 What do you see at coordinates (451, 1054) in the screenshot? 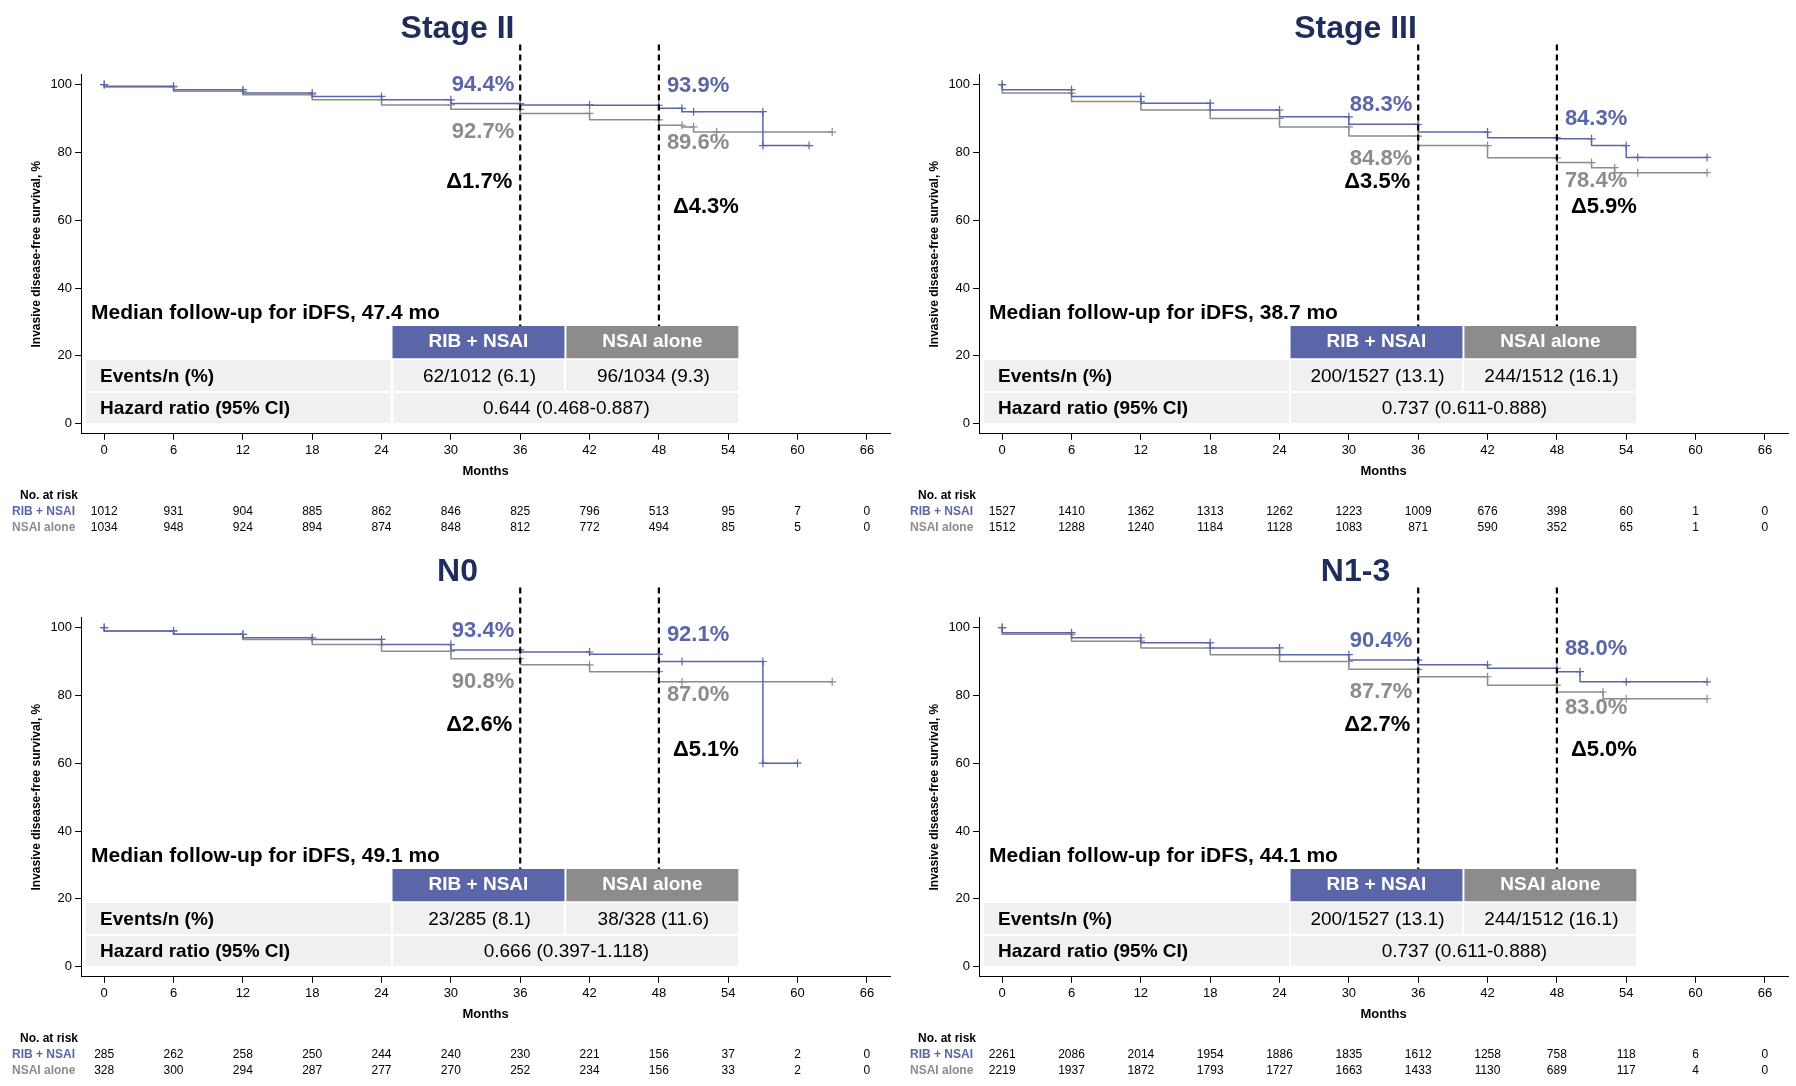
I see `text: 240` at bounding box center [451, 1054].